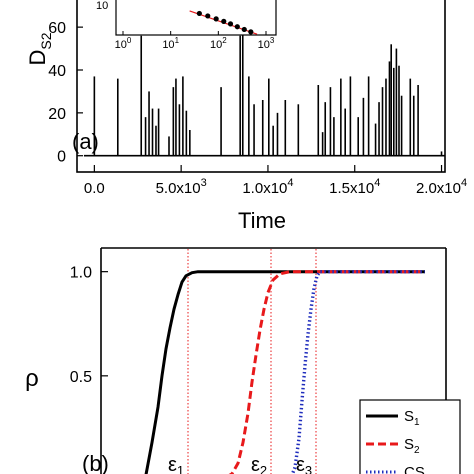  Describe the element at coordinates (263, 468) in the screenshot. I see `threshold-label-sub: 2` at that location.